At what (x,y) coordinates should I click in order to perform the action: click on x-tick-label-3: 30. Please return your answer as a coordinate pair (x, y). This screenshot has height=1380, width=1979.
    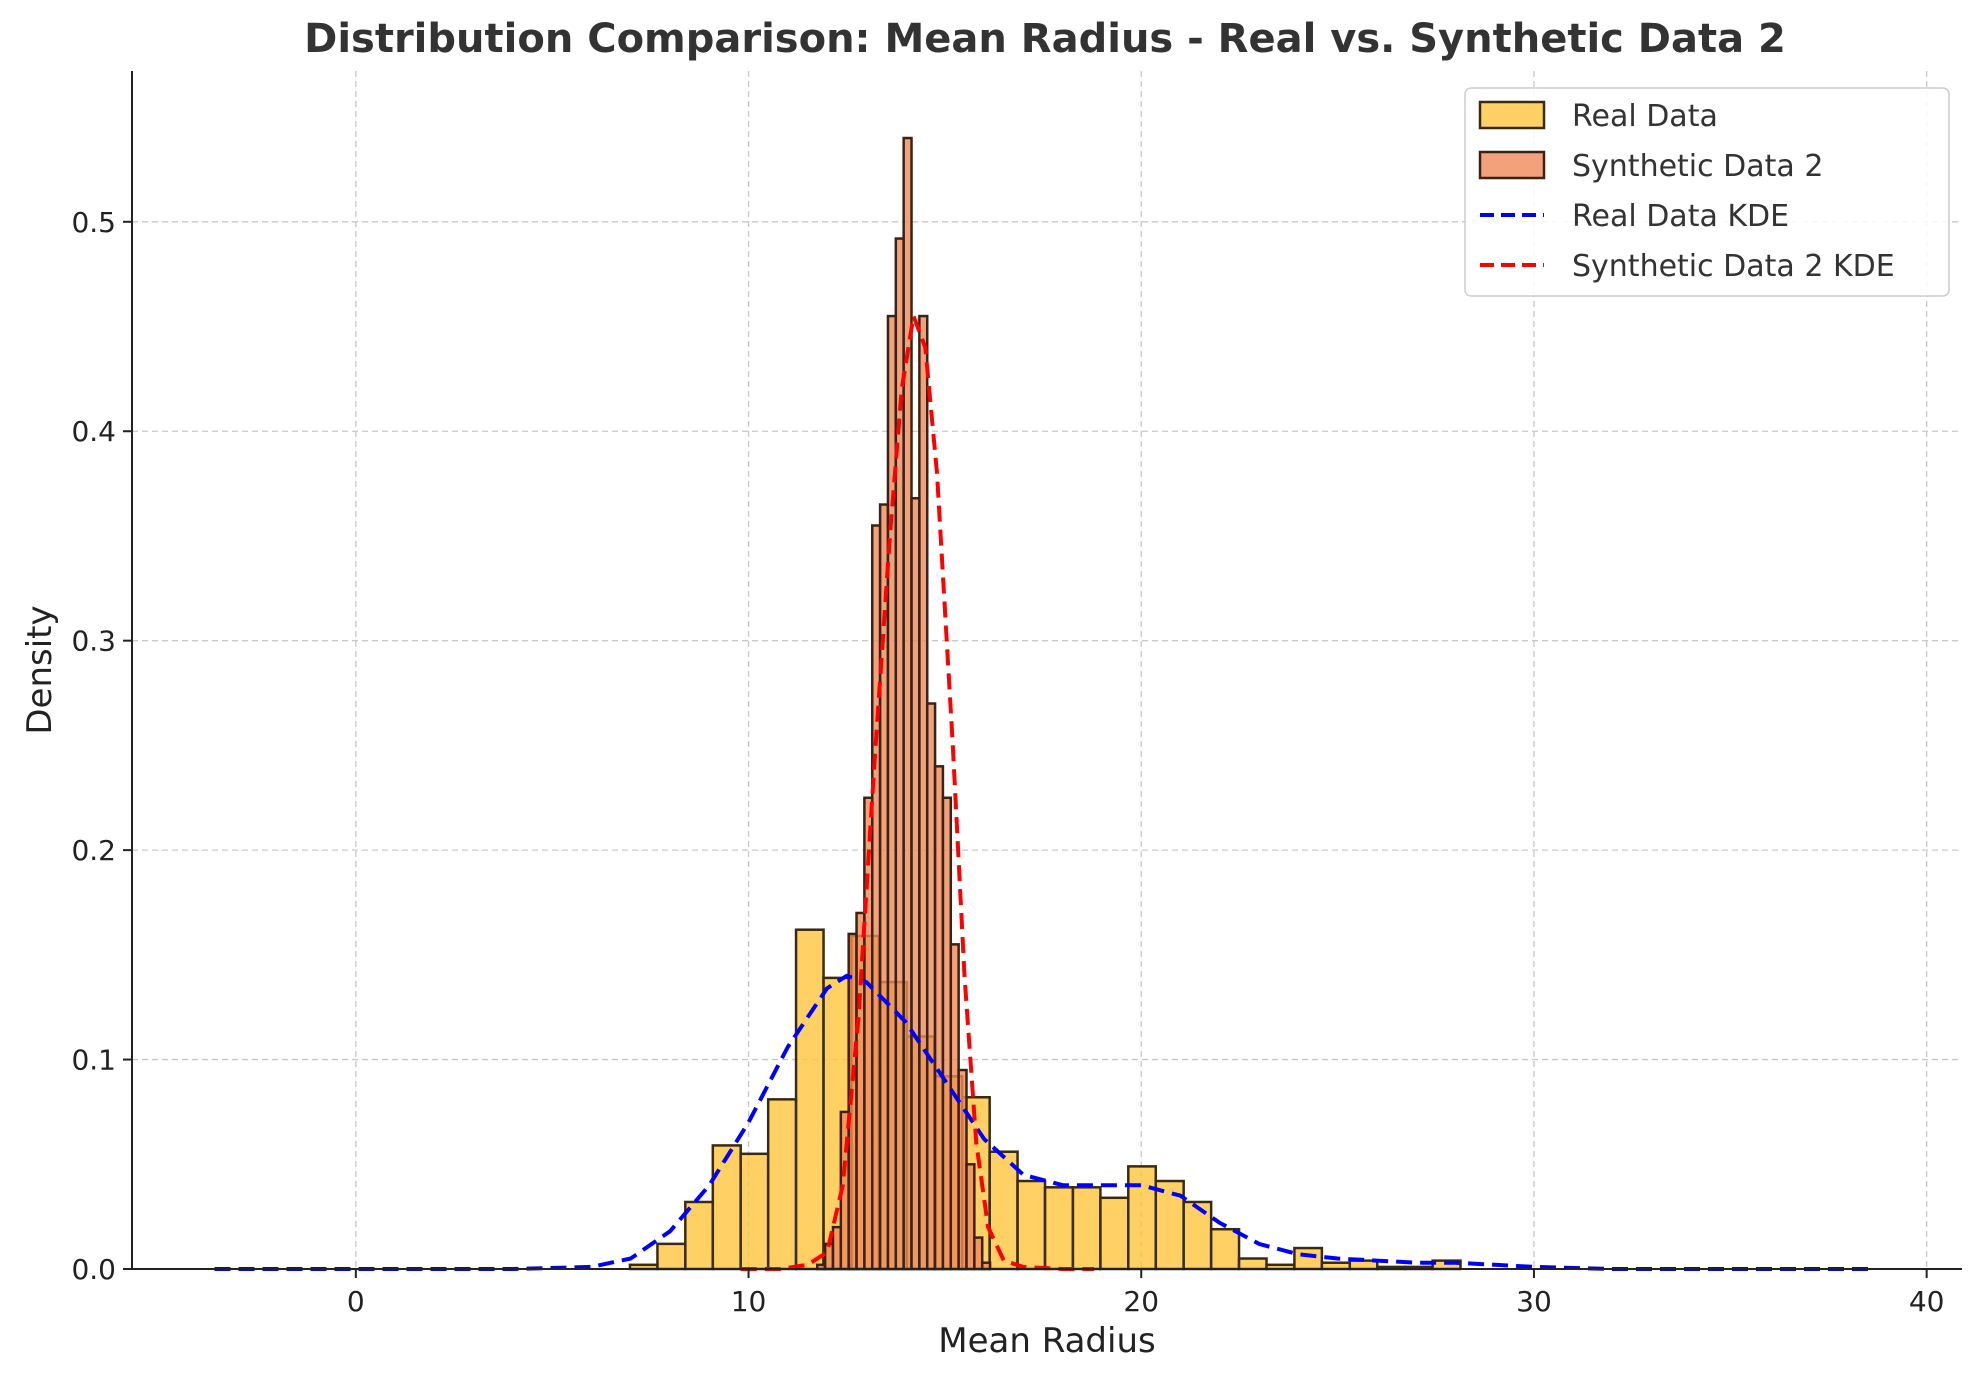
    Looking at the image, I should click on (1534, 1301).